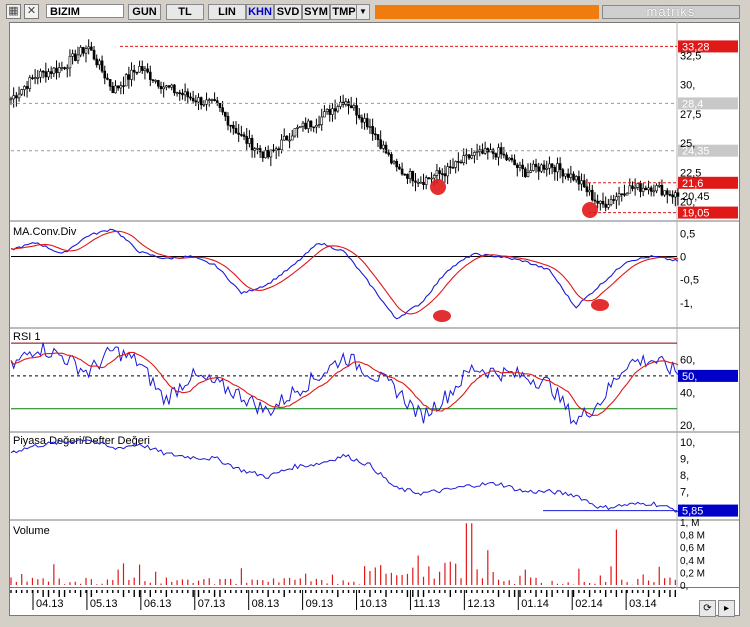 The height and width of the screenshot is (627, 750). What do you see at coordinates (726, 608) in the screenshot?
I see `scroll-icon: ▸` at bounding box center [726, 608].